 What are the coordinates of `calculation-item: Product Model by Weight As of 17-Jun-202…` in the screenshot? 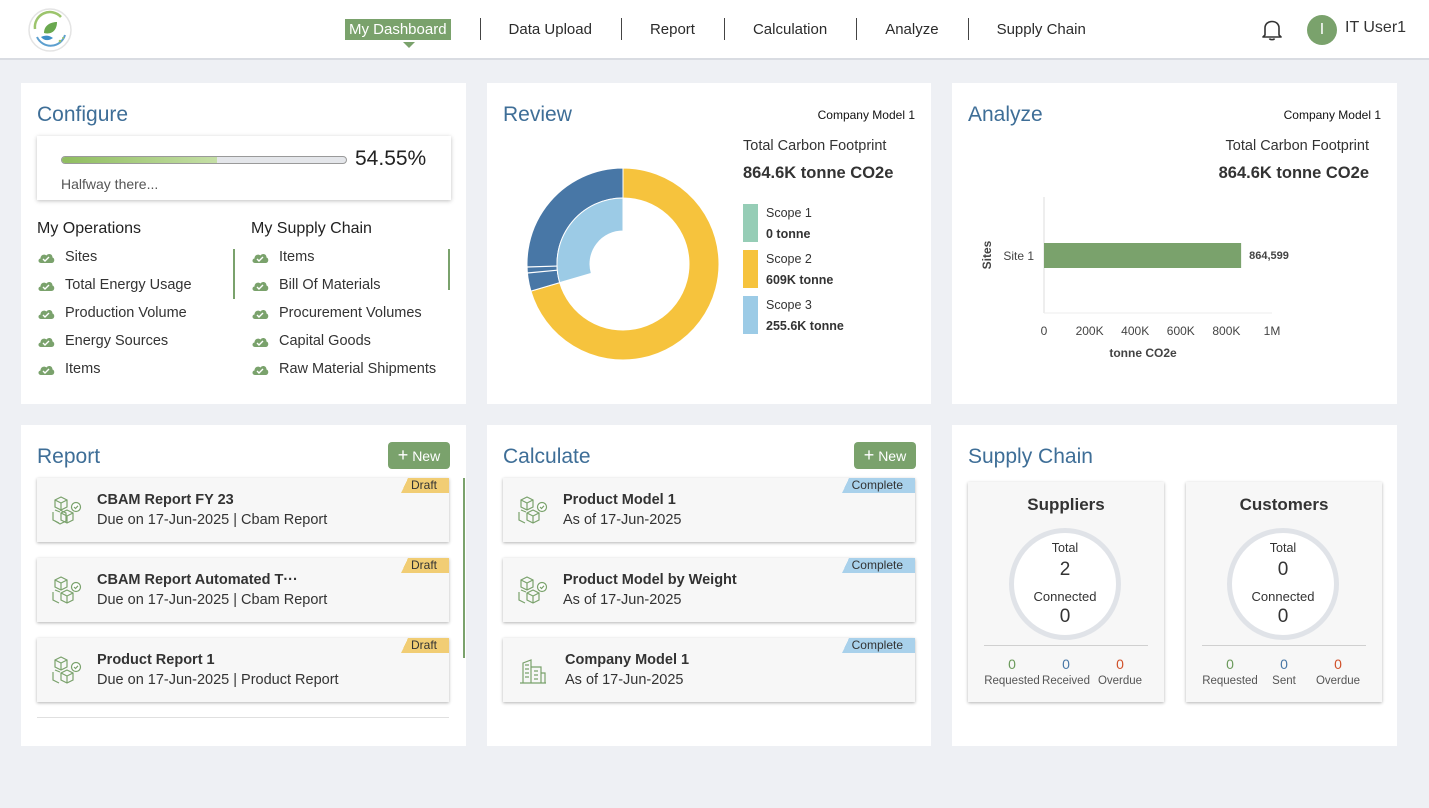 It's located at (709, 590).